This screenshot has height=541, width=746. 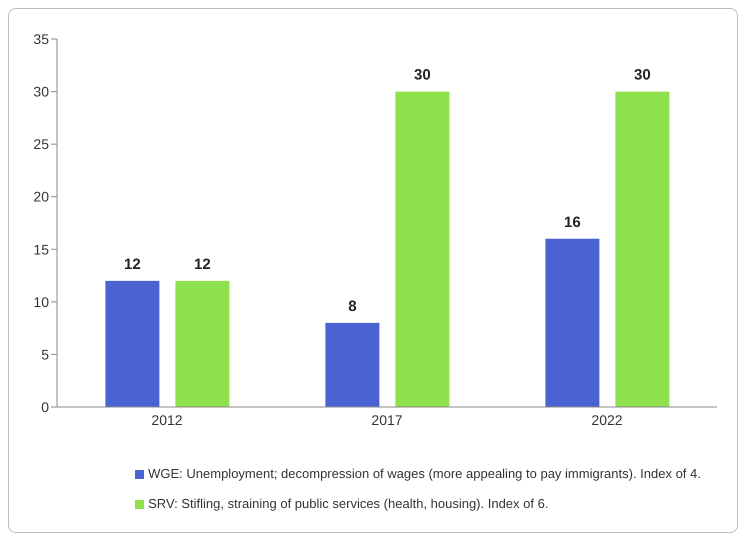 I want to click on legend-label: SRV: Stifling, straining of public services (health, housing). Index of 6., so click(x=348, y=503).